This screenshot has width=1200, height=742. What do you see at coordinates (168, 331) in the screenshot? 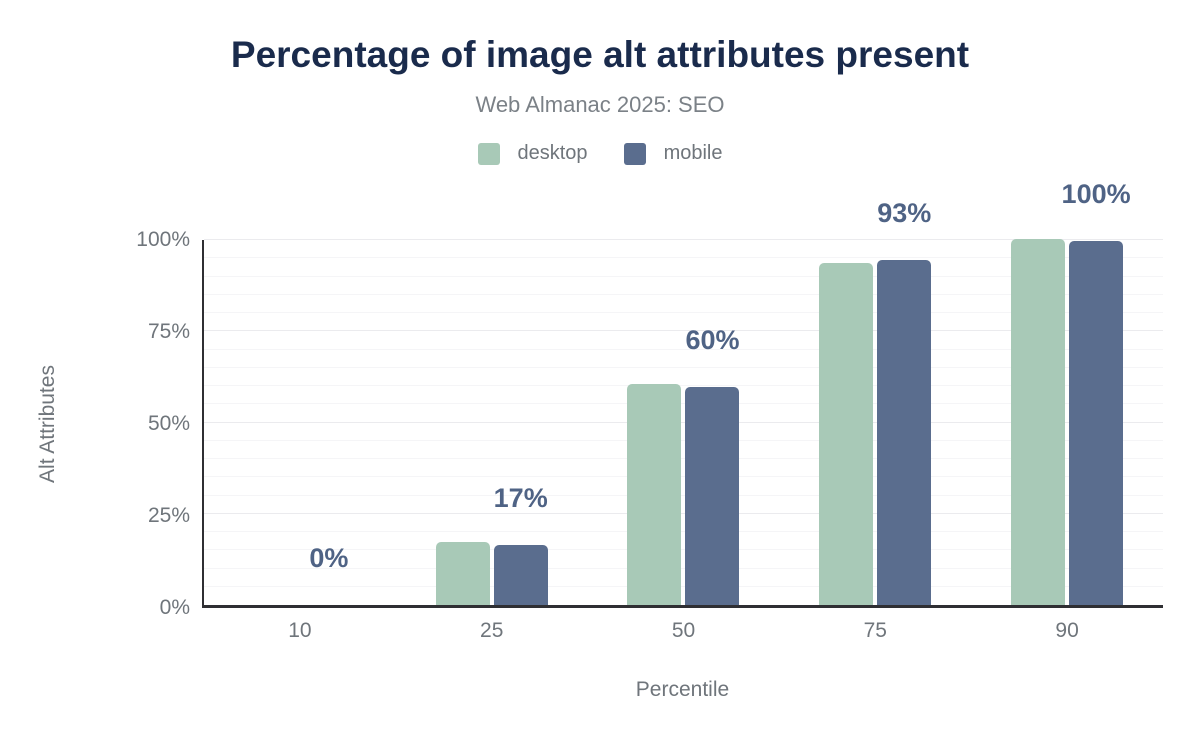
I see `y-tick-75%: 75%` at bounding box center [168, 331].